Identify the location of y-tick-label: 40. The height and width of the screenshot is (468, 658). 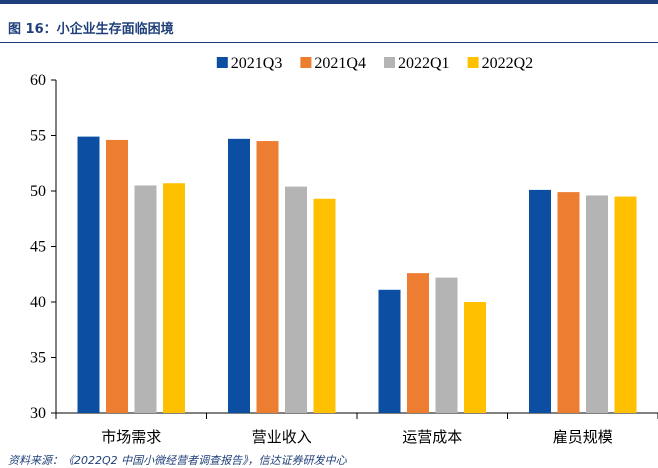
(38, 302).